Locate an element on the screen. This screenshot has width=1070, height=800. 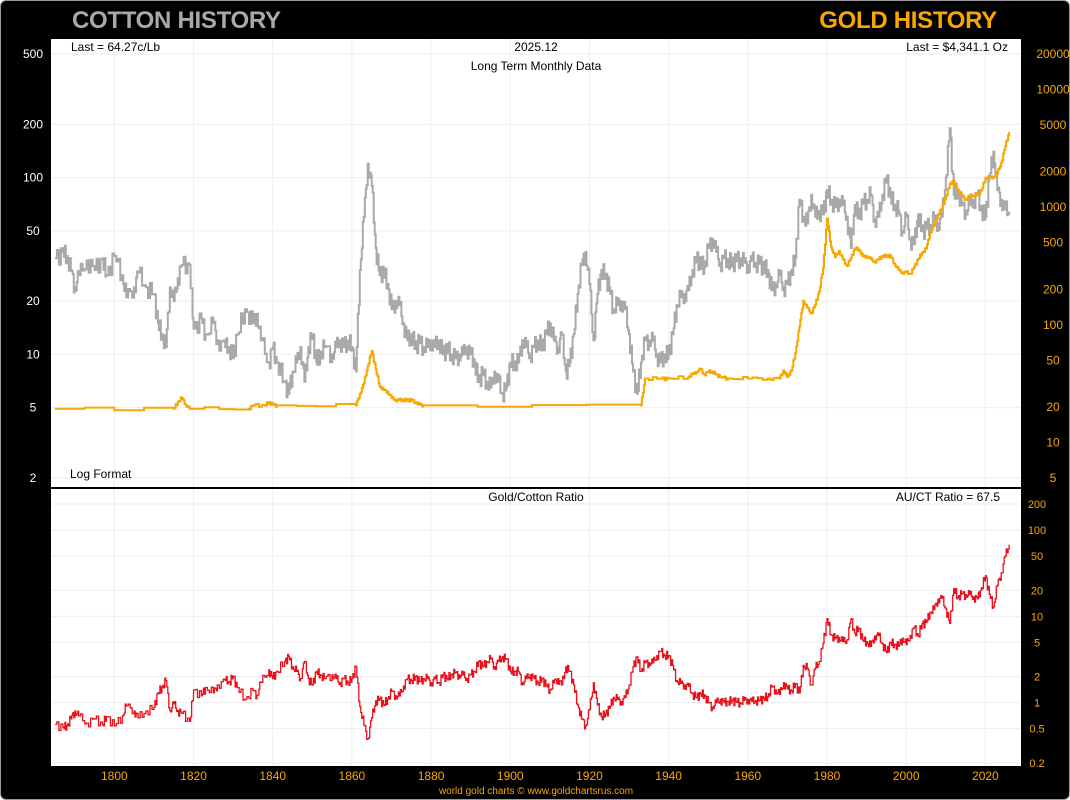
ratio-tick-label: 2 is located at coordinates (1037, 678).